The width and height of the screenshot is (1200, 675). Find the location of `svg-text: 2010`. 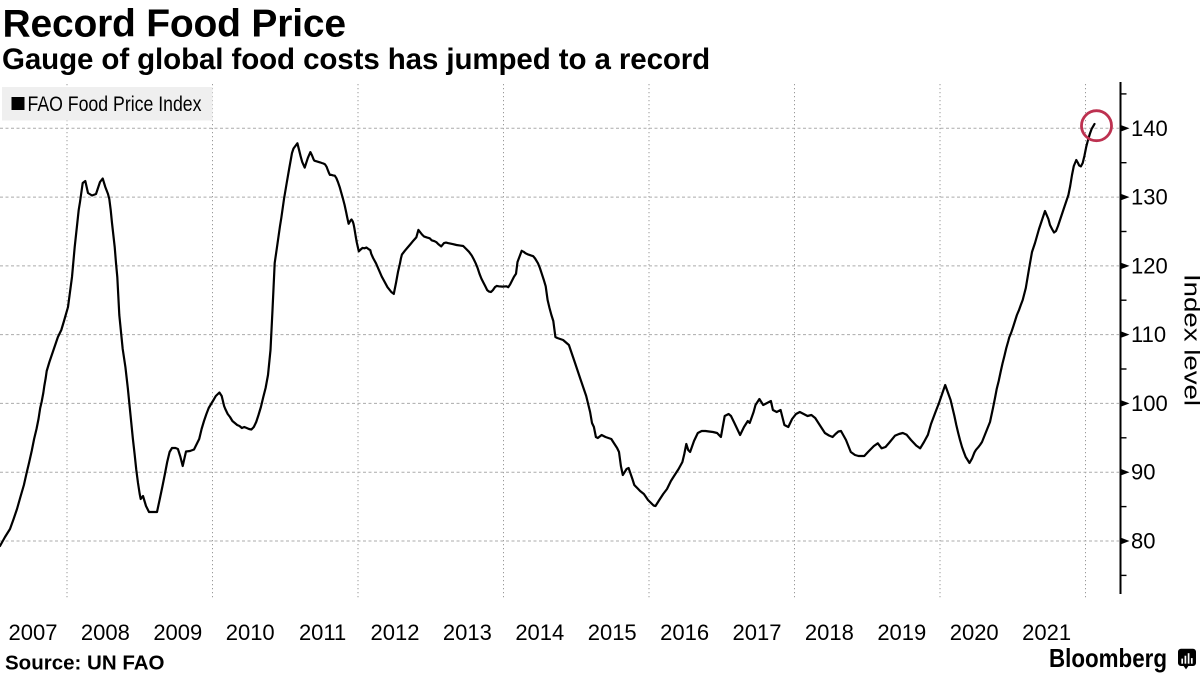

svg-text: 2010 is located at coordinates (250, 632).